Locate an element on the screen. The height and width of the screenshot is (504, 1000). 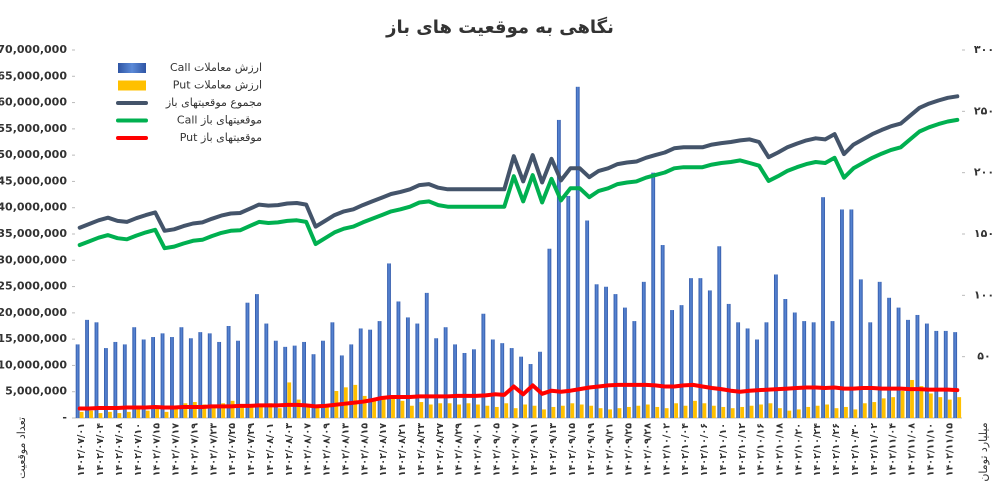
y2-tick-label: ۲۵۰ is located at coordinates (984, 110).